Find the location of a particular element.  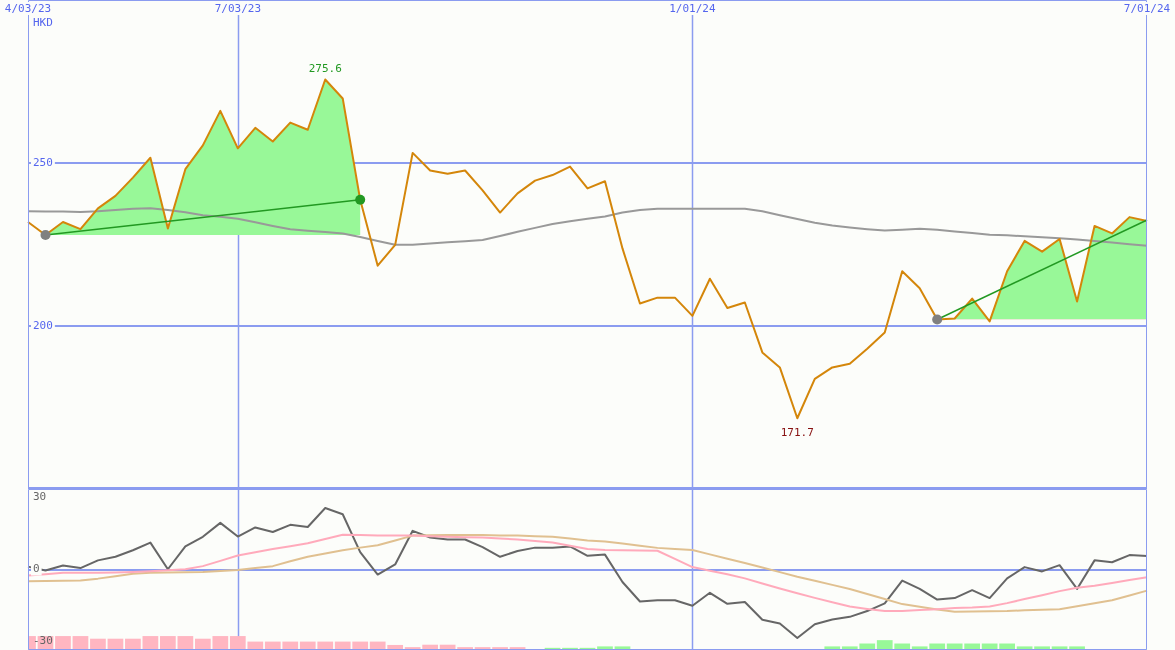

x-tick-label: 7/01/24 is located at coordinates (1147, 8).